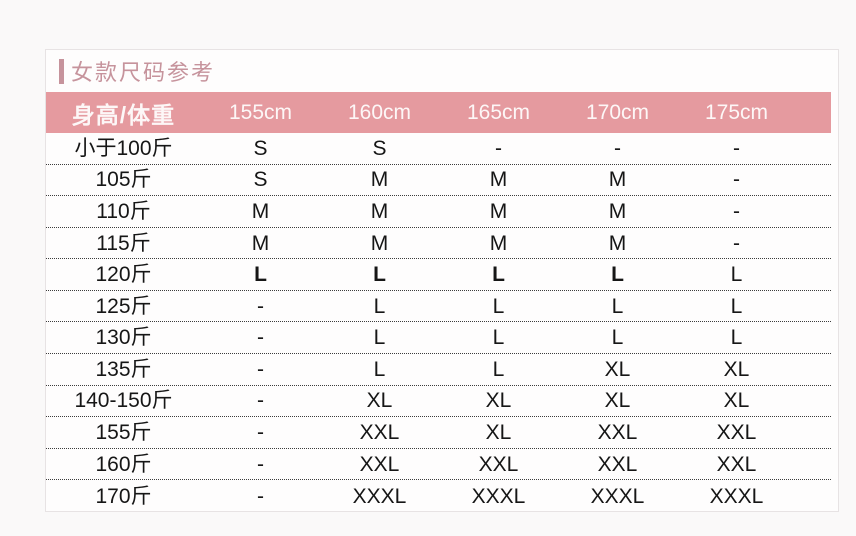  I want to click on row-label: 135斤, so click(123, 369).